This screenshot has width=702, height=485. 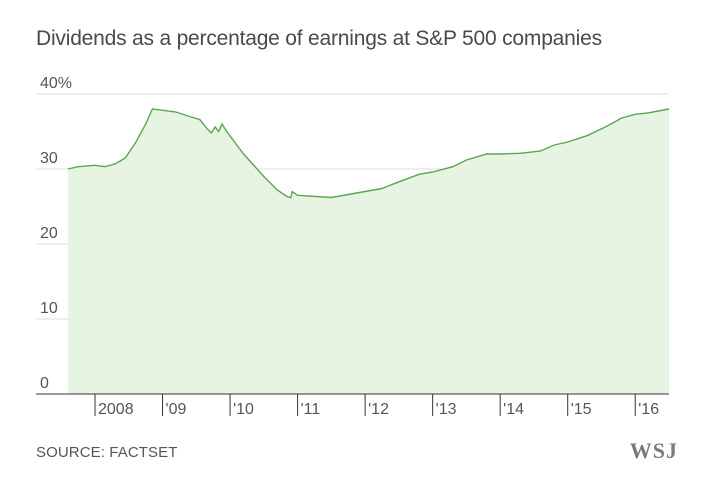 What do you see at coordinates (446, 409) in the screenshot?
I see `x-tick-label: '13` at bounding box center [446, 409].